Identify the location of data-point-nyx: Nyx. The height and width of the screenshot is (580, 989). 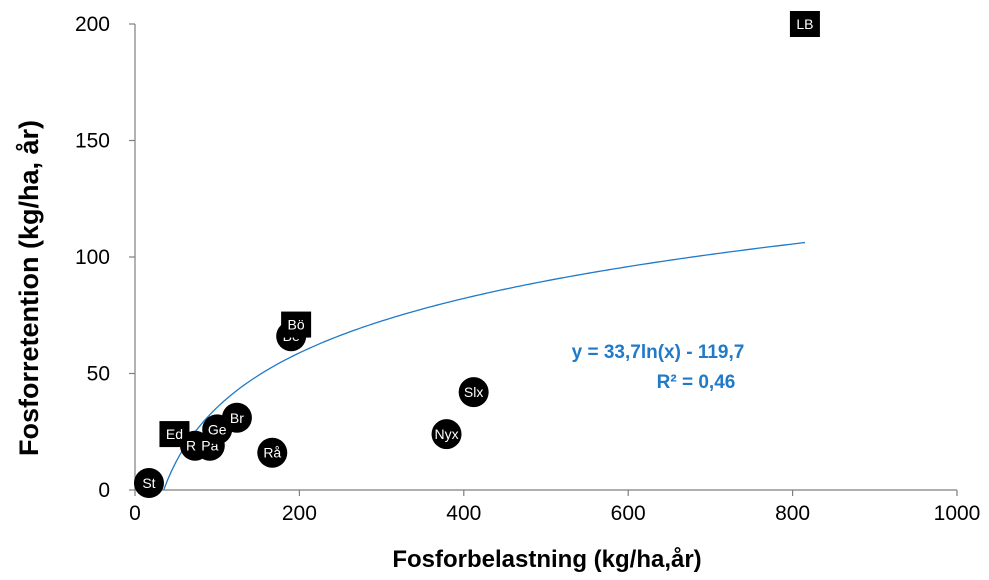
(446, 434).